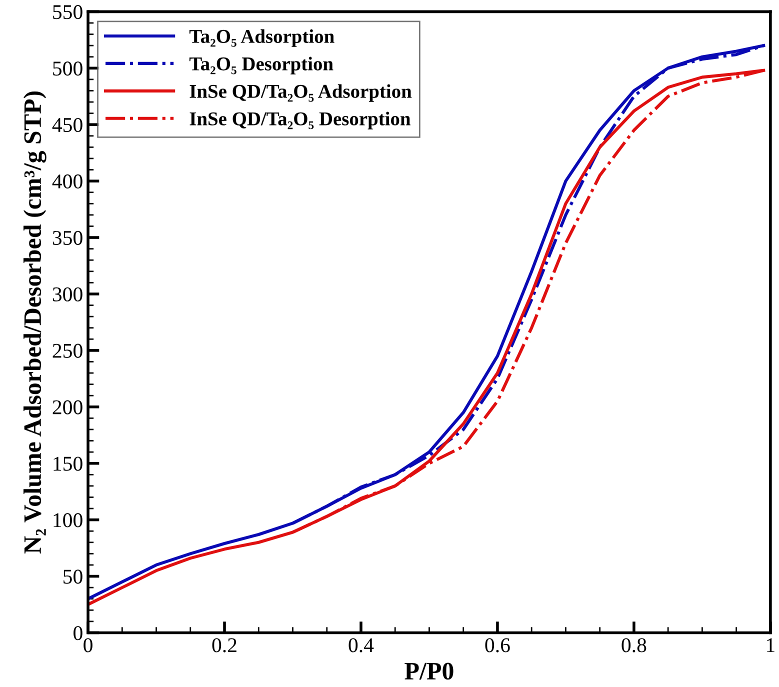 The height and width of the screenshot is (687, 779). Describe the element at coordinates (67, 407) in the screenshot. I see `y-tick-label: 200` at that location.